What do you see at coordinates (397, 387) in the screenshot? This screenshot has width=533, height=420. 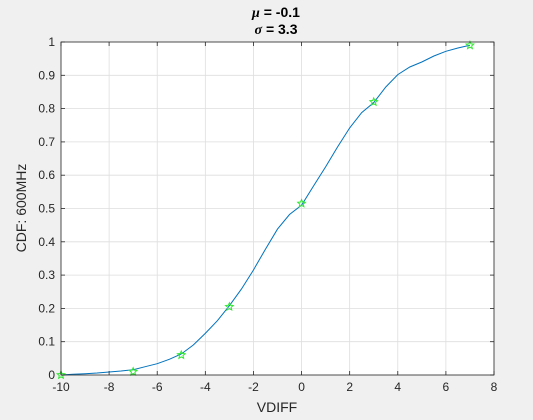 I see `x-tick-label: 4` at bounding box center [397, 387].